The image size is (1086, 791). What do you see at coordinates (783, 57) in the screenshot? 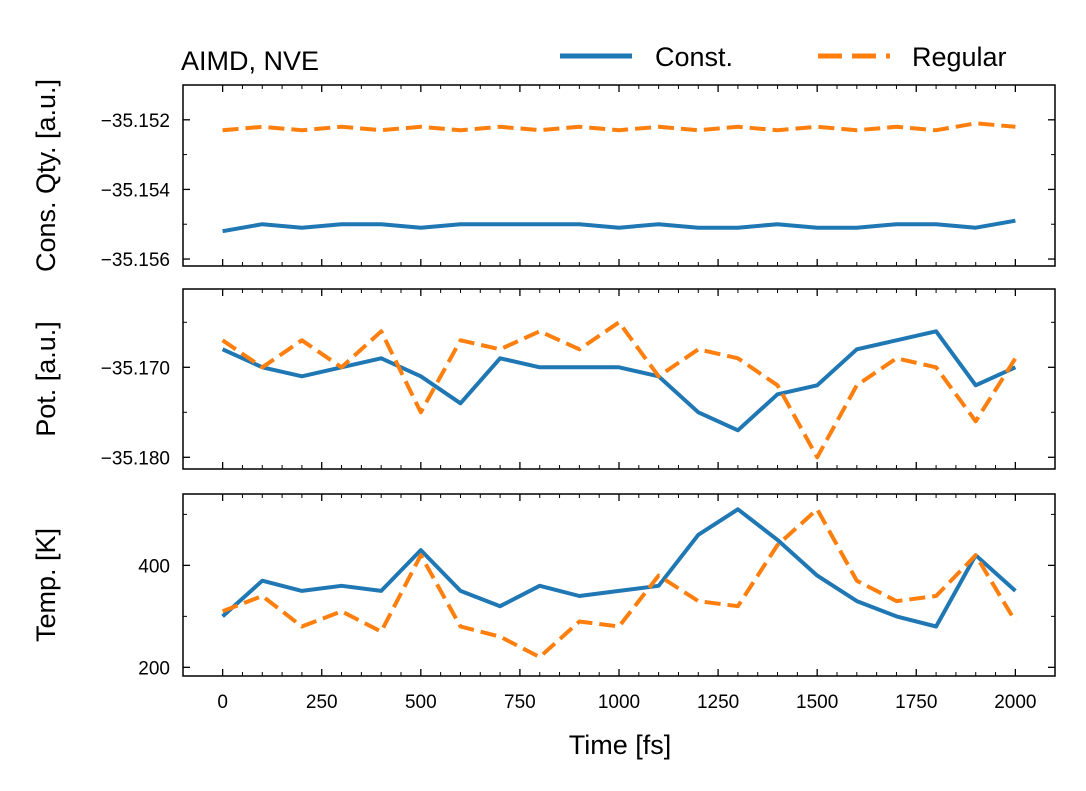
I see `legend: Const. Regular` at bounding box center [783, 57].